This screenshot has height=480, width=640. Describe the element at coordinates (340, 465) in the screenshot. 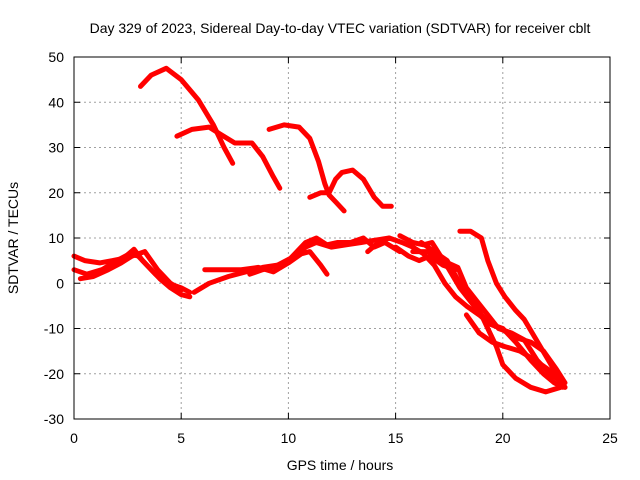

I see `x-axis-label: GPS time / hours` at that location.